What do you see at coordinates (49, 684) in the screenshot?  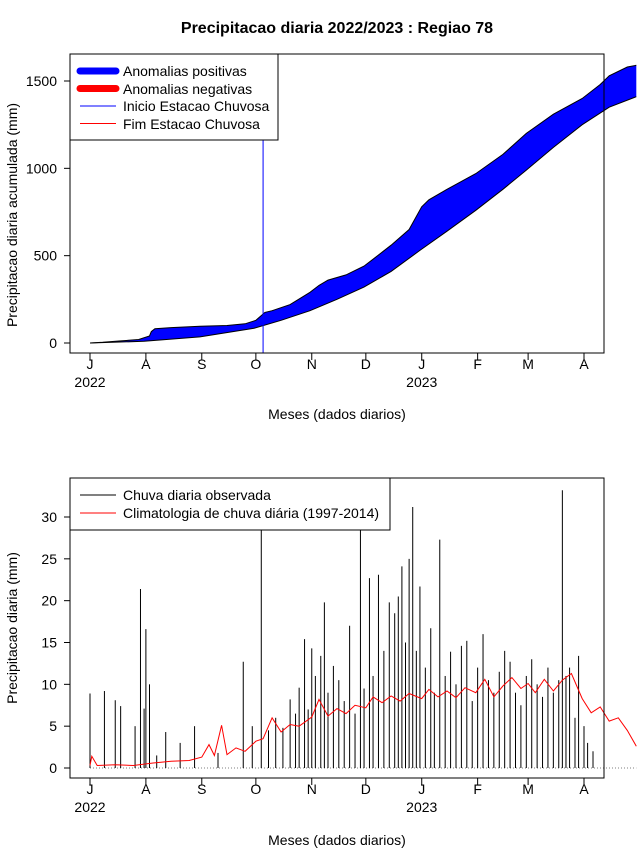 I see `y-tick-label: 10` at bounding box center [49, 684].